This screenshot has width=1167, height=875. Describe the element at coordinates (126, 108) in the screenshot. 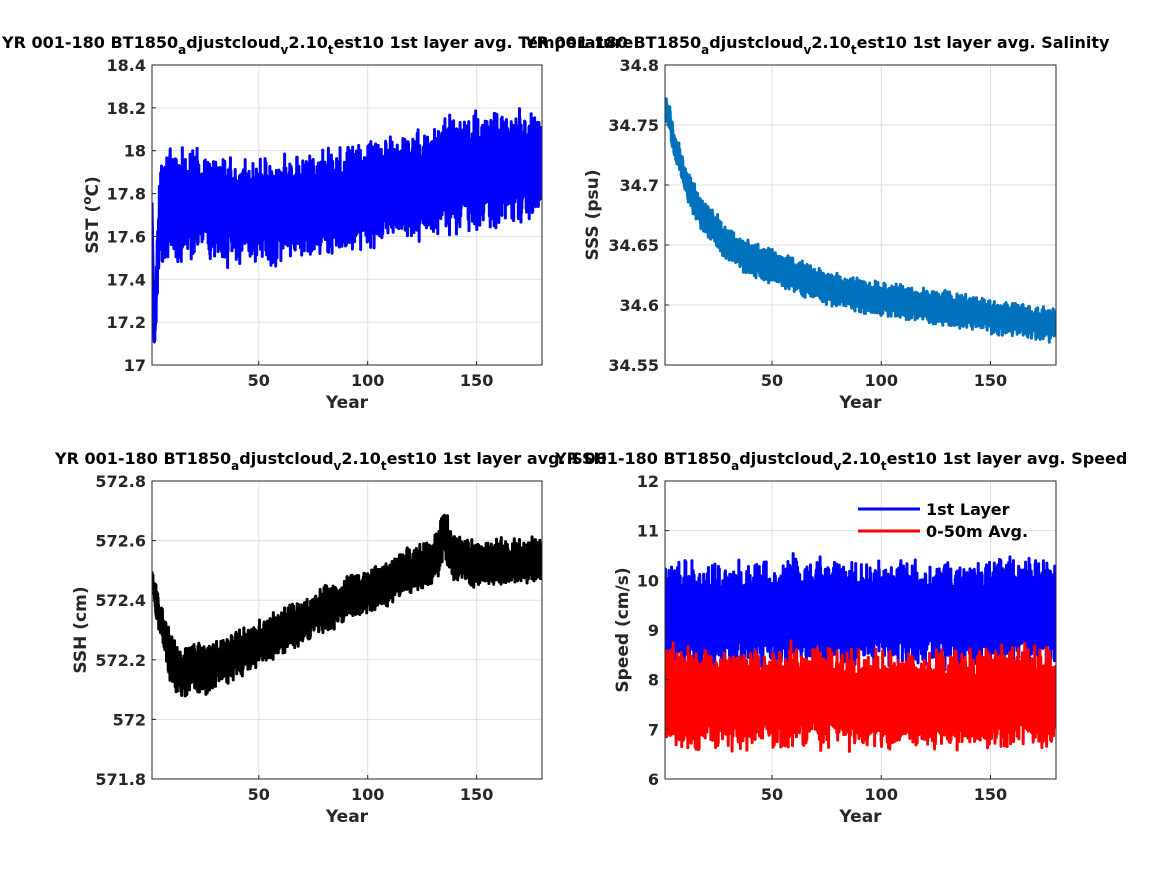

I see `y-tick-label: 18.2` at that location.